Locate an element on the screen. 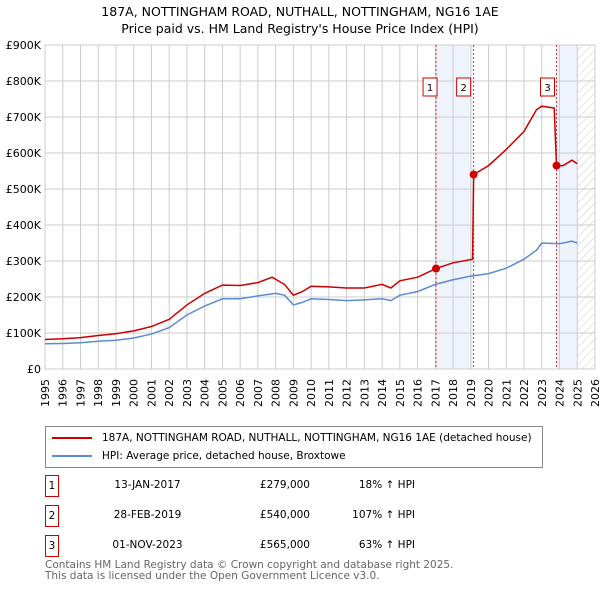 The image size is (600, 590). sale-hpi-diff: 63% ↑ HPI is located at coordinates (386, 545).